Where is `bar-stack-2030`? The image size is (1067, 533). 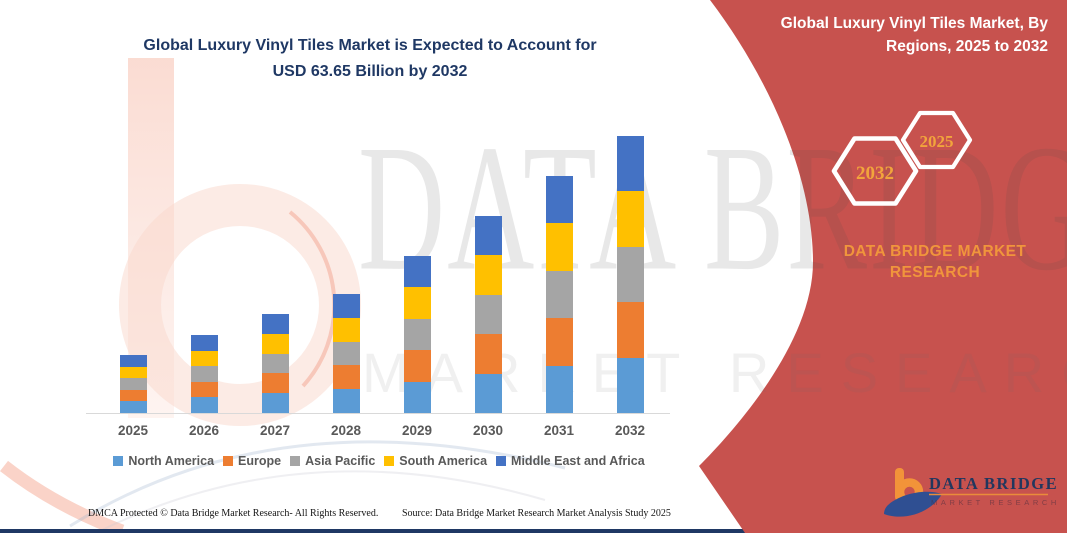
bar-stack-2030 is located at coordinates (488, 314).